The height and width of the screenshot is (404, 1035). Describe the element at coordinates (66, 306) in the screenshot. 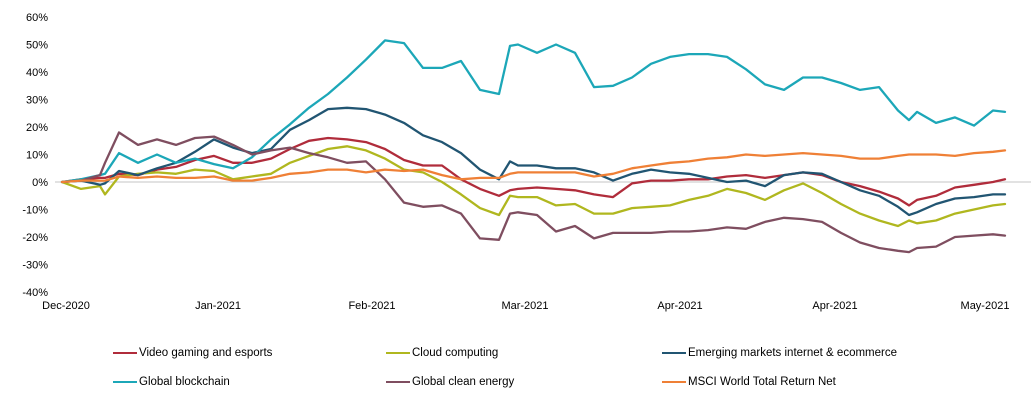

I see `x-axis-tick-label: Dec-2020` at that location.